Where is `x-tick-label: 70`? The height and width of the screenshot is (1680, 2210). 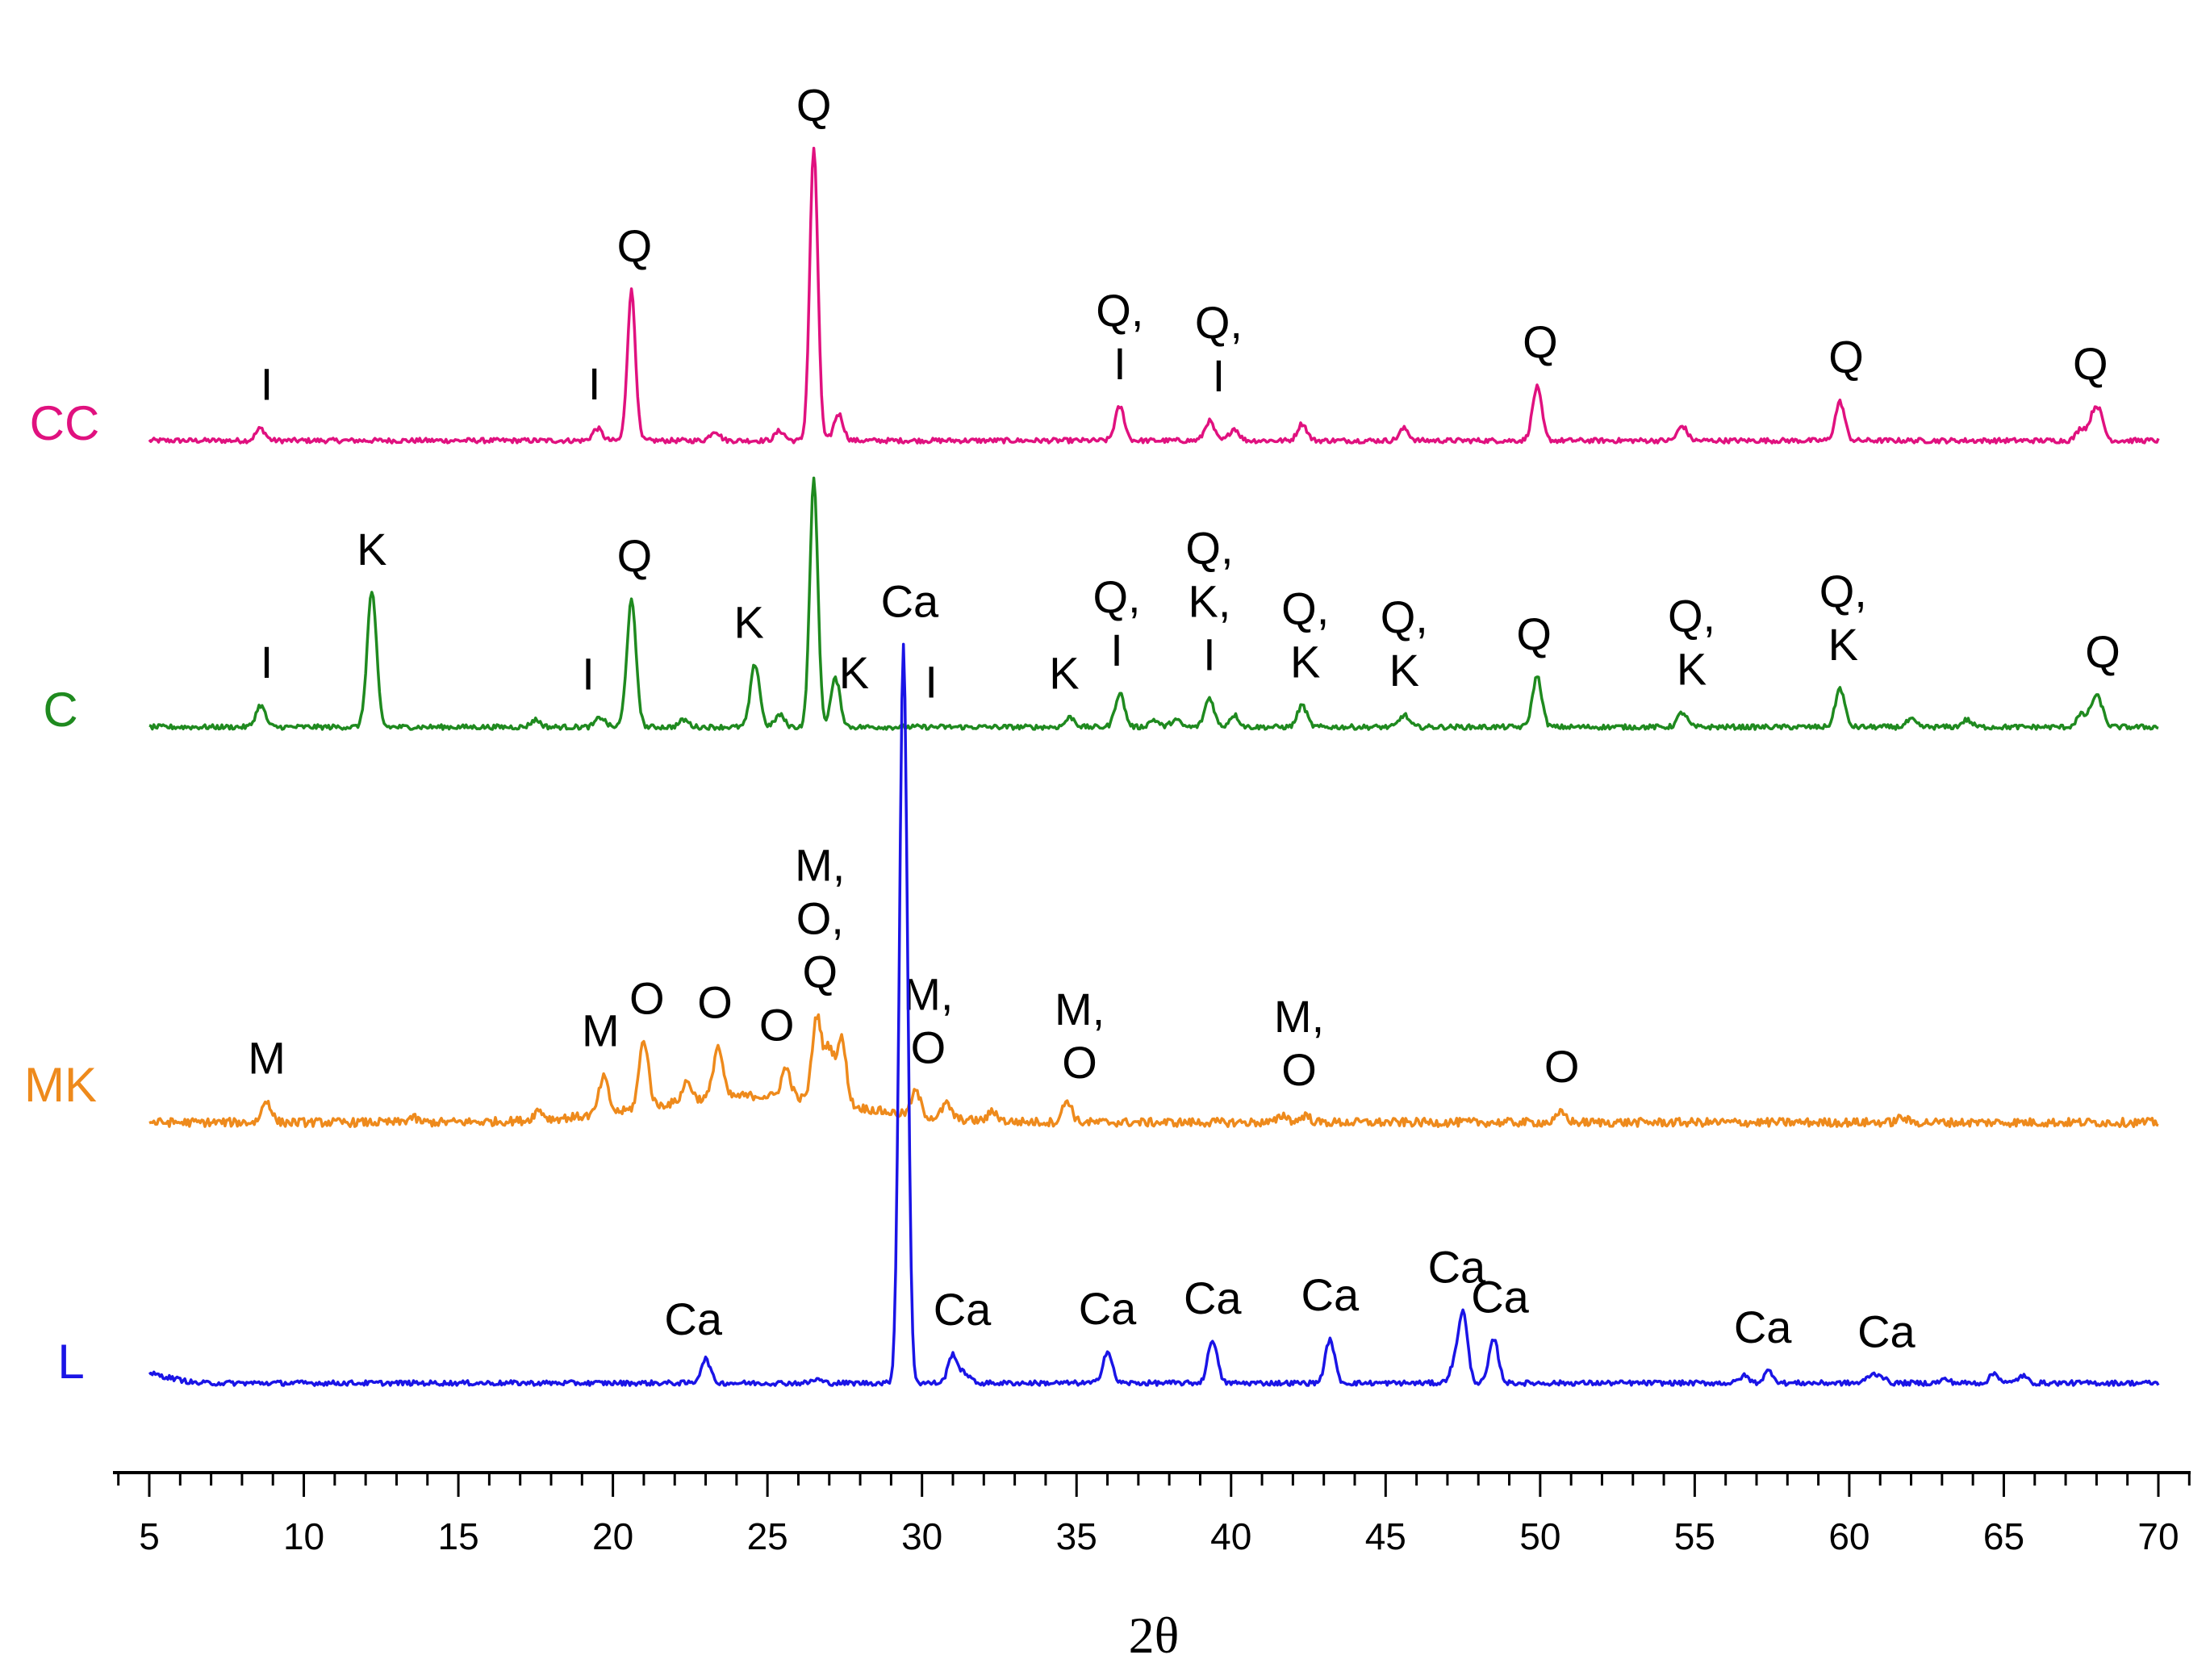
x-tick-label: 70 is located at coordinates (2158, 1536).